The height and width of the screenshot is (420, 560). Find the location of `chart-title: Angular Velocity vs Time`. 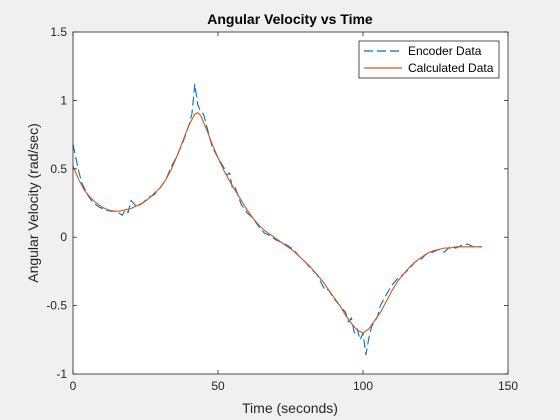

chart-title: Angular Velocity vs Time is located at coordinates (290, 19).